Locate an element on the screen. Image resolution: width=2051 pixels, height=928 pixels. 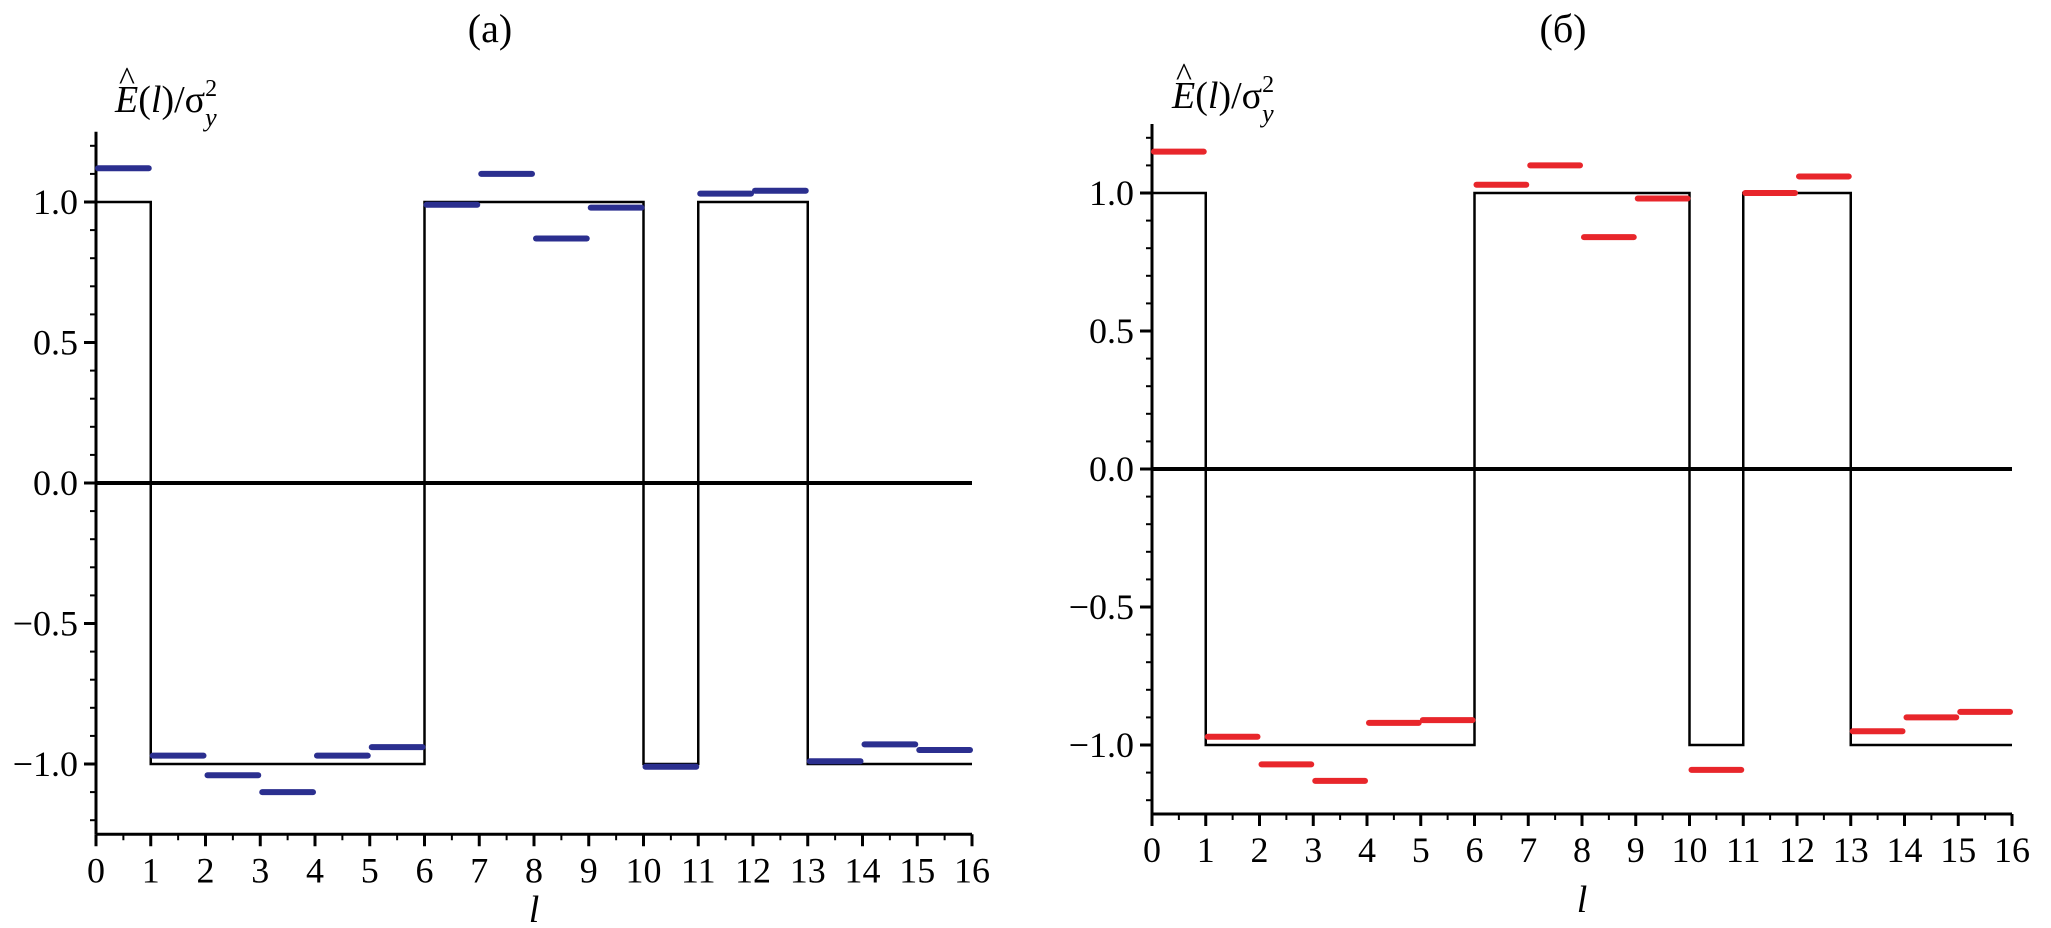
panel-title: (a) is located at coordinates (490, 28).